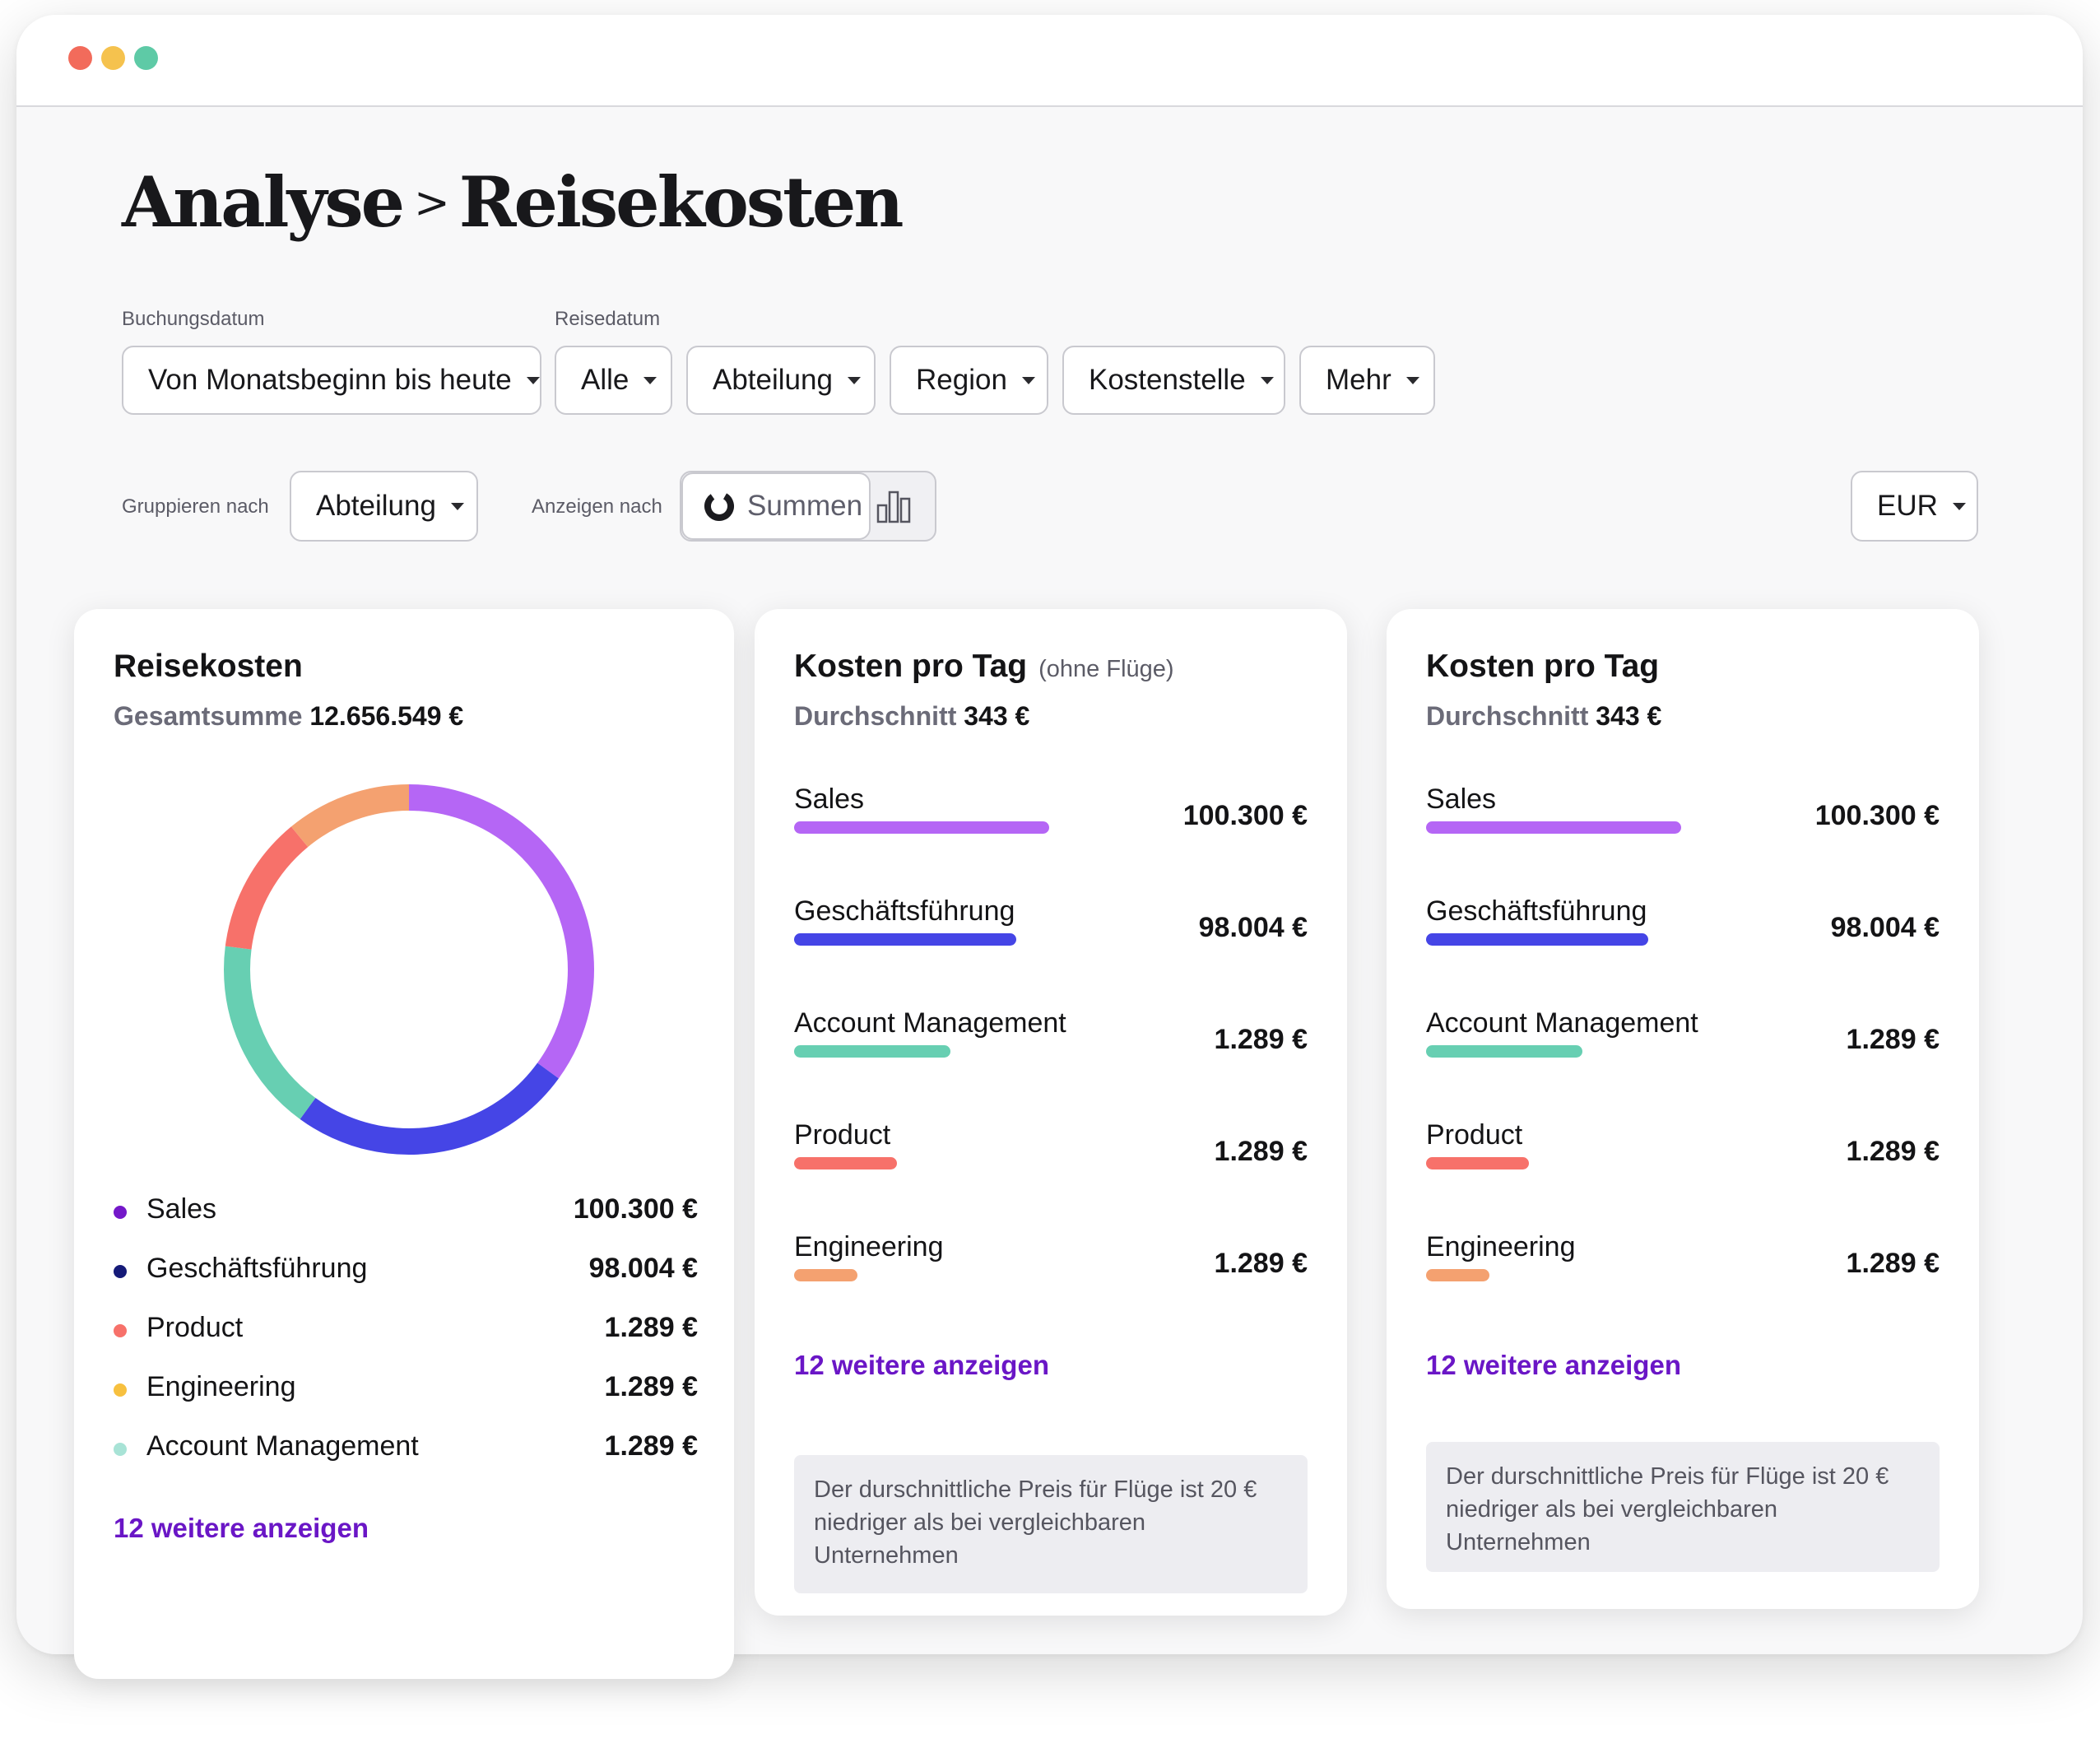 This screenshot has height=1753, width=2100. I want to click on legend-item: Engineering 1.289 €, so click(406, 1388).